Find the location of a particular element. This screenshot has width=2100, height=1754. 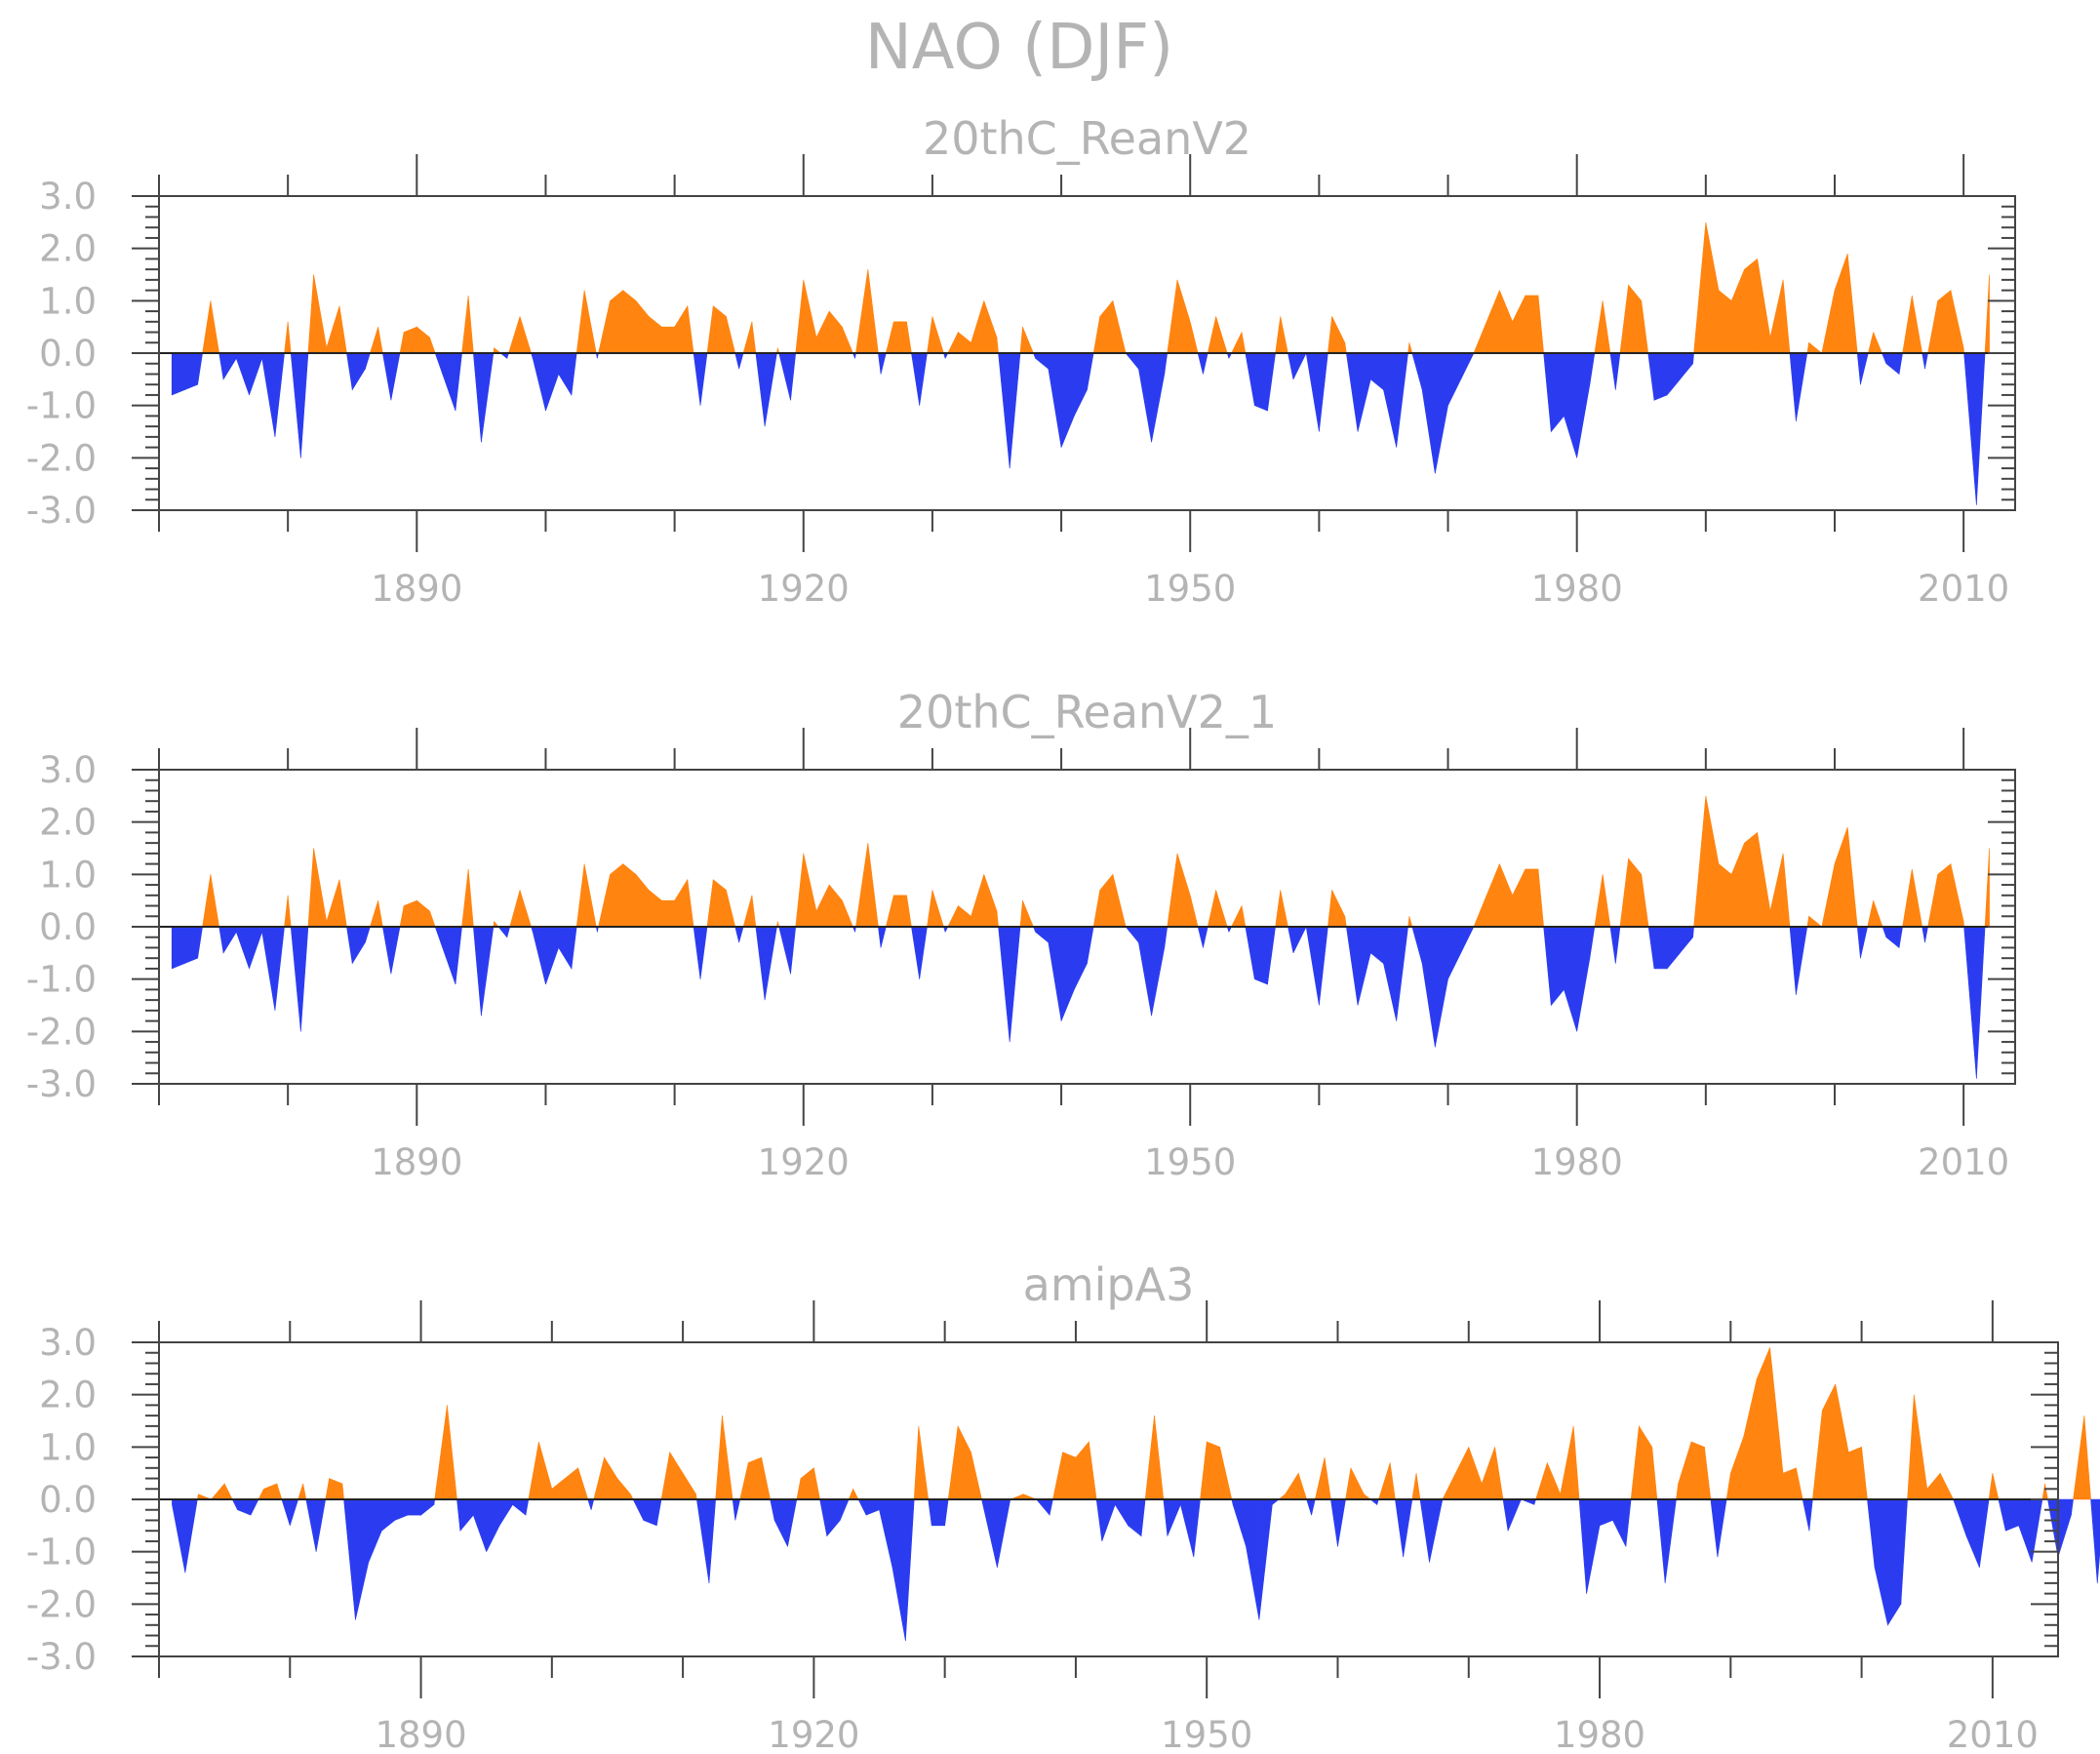

x-tick-label: 1920 is located at coordinates (814, 1734).